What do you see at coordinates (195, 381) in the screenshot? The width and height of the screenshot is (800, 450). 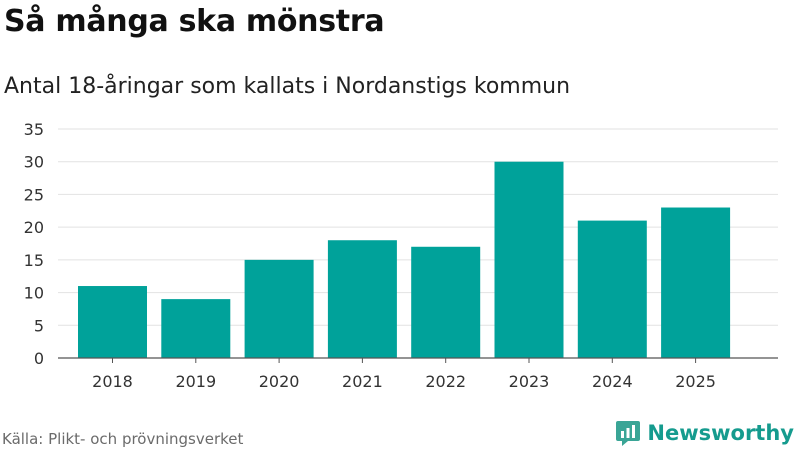 I see `x-tick-label: 2019` at bounding box center [195, 381].